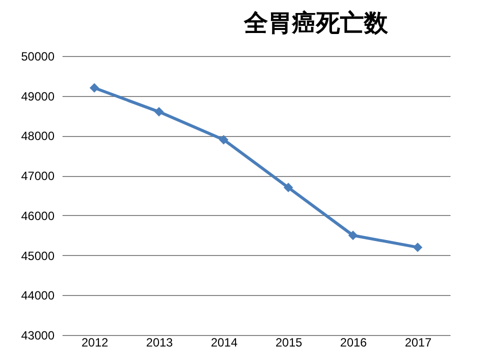 This screenshot has height=362, width=480. I want to click on y-tick-label: 45000, so click(38, 255).